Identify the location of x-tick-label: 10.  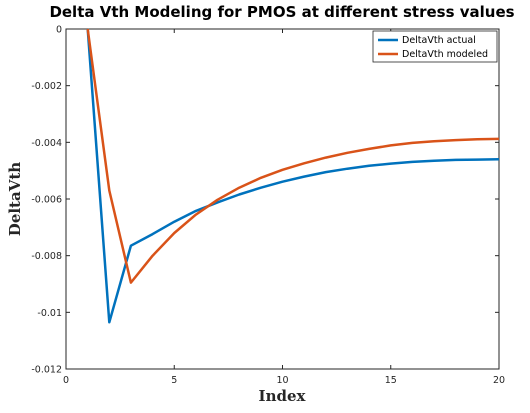
(282, 380).